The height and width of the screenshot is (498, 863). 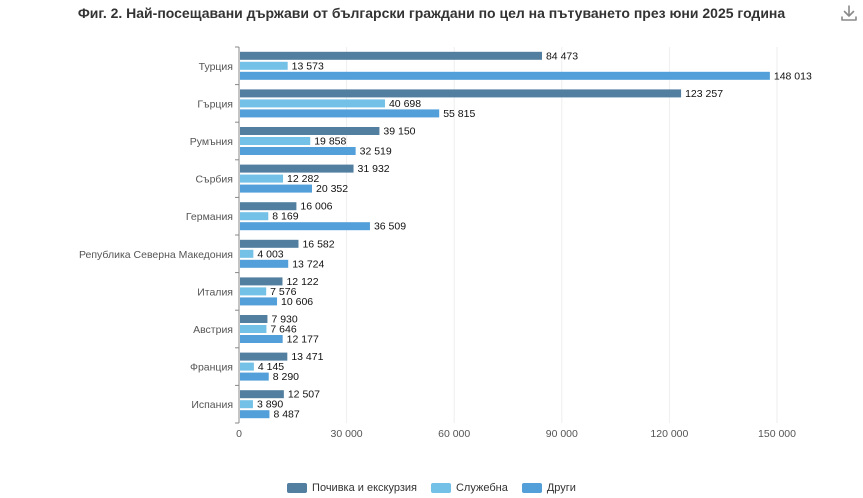 What do you see at coordinates (213, 330) in the screenshot?
I see `category-label: Австрия` at bounding box center [213, 330].